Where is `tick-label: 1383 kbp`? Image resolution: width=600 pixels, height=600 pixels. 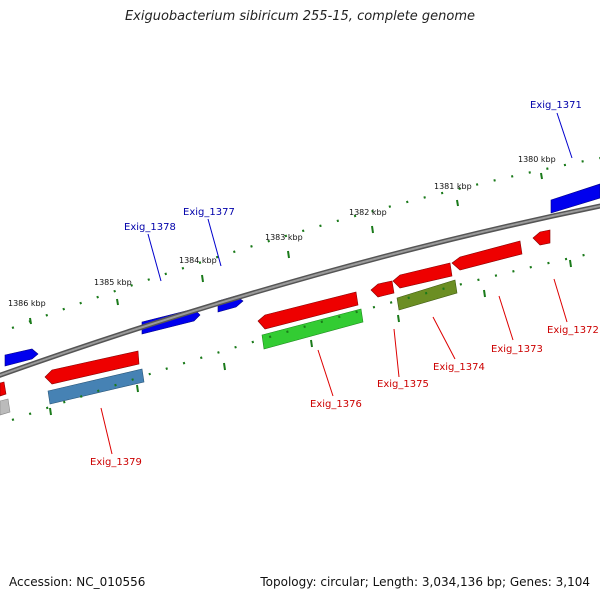 tick-label: 1383 kbp is located at coordinates (284, 237).